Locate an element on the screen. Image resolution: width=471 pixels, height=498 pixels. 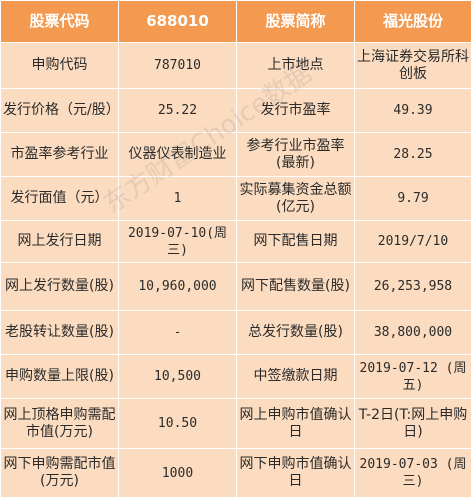
row-label-right: 上市地点 is located at coordinates (296, 66).